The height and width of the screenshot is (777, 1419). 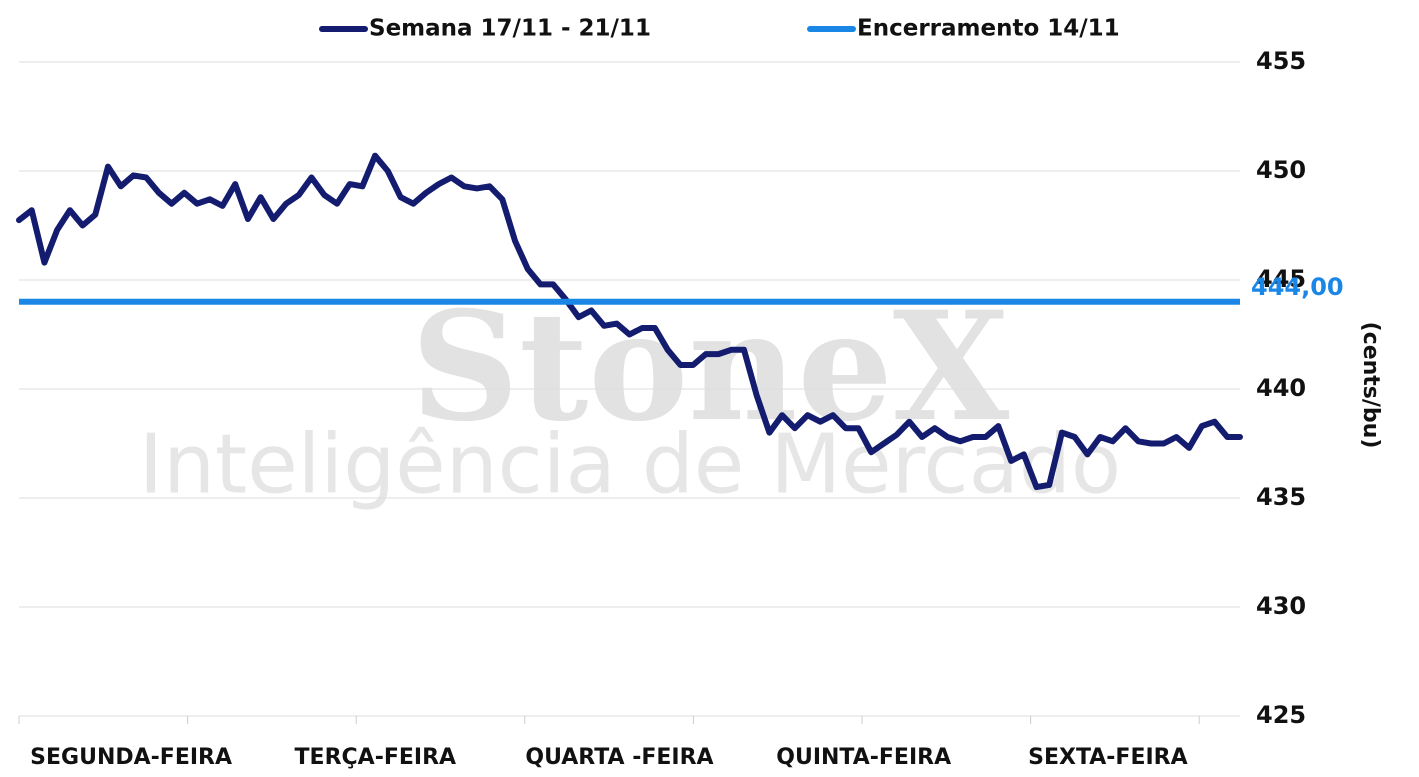 I want to click on y-tick-label: 445, so click(x=1281, y=279).